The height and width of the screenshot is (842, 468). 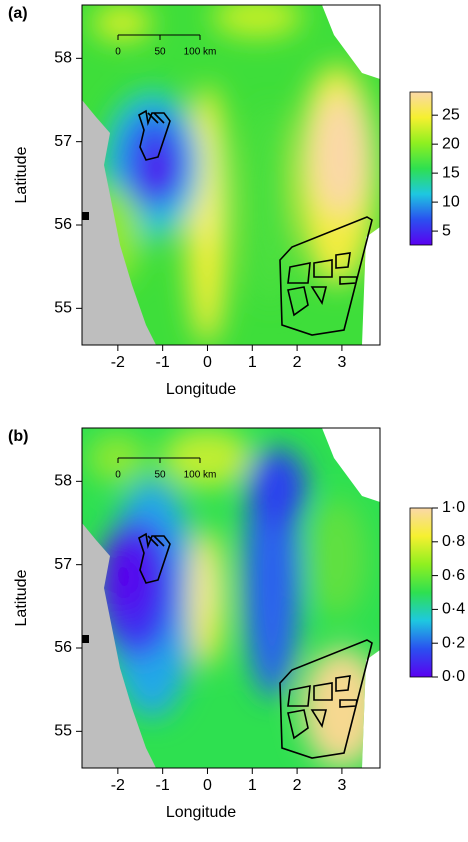 What do you see at coordinates (453, 609) in the screenshot?
I see `colorbar-tick-label: 0·4` at bounding box center [453, 609].